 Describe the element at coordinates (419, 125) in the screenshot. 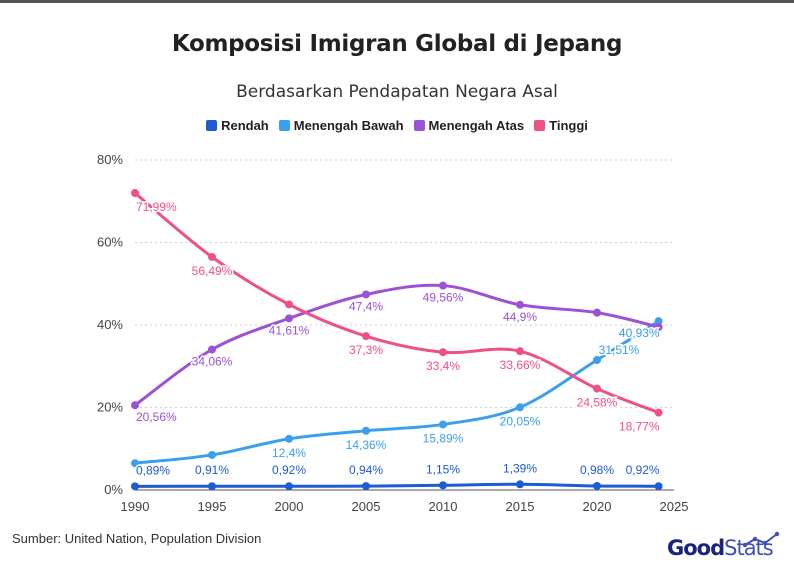

I see `legend-swatch-menengah-atas` at that location.